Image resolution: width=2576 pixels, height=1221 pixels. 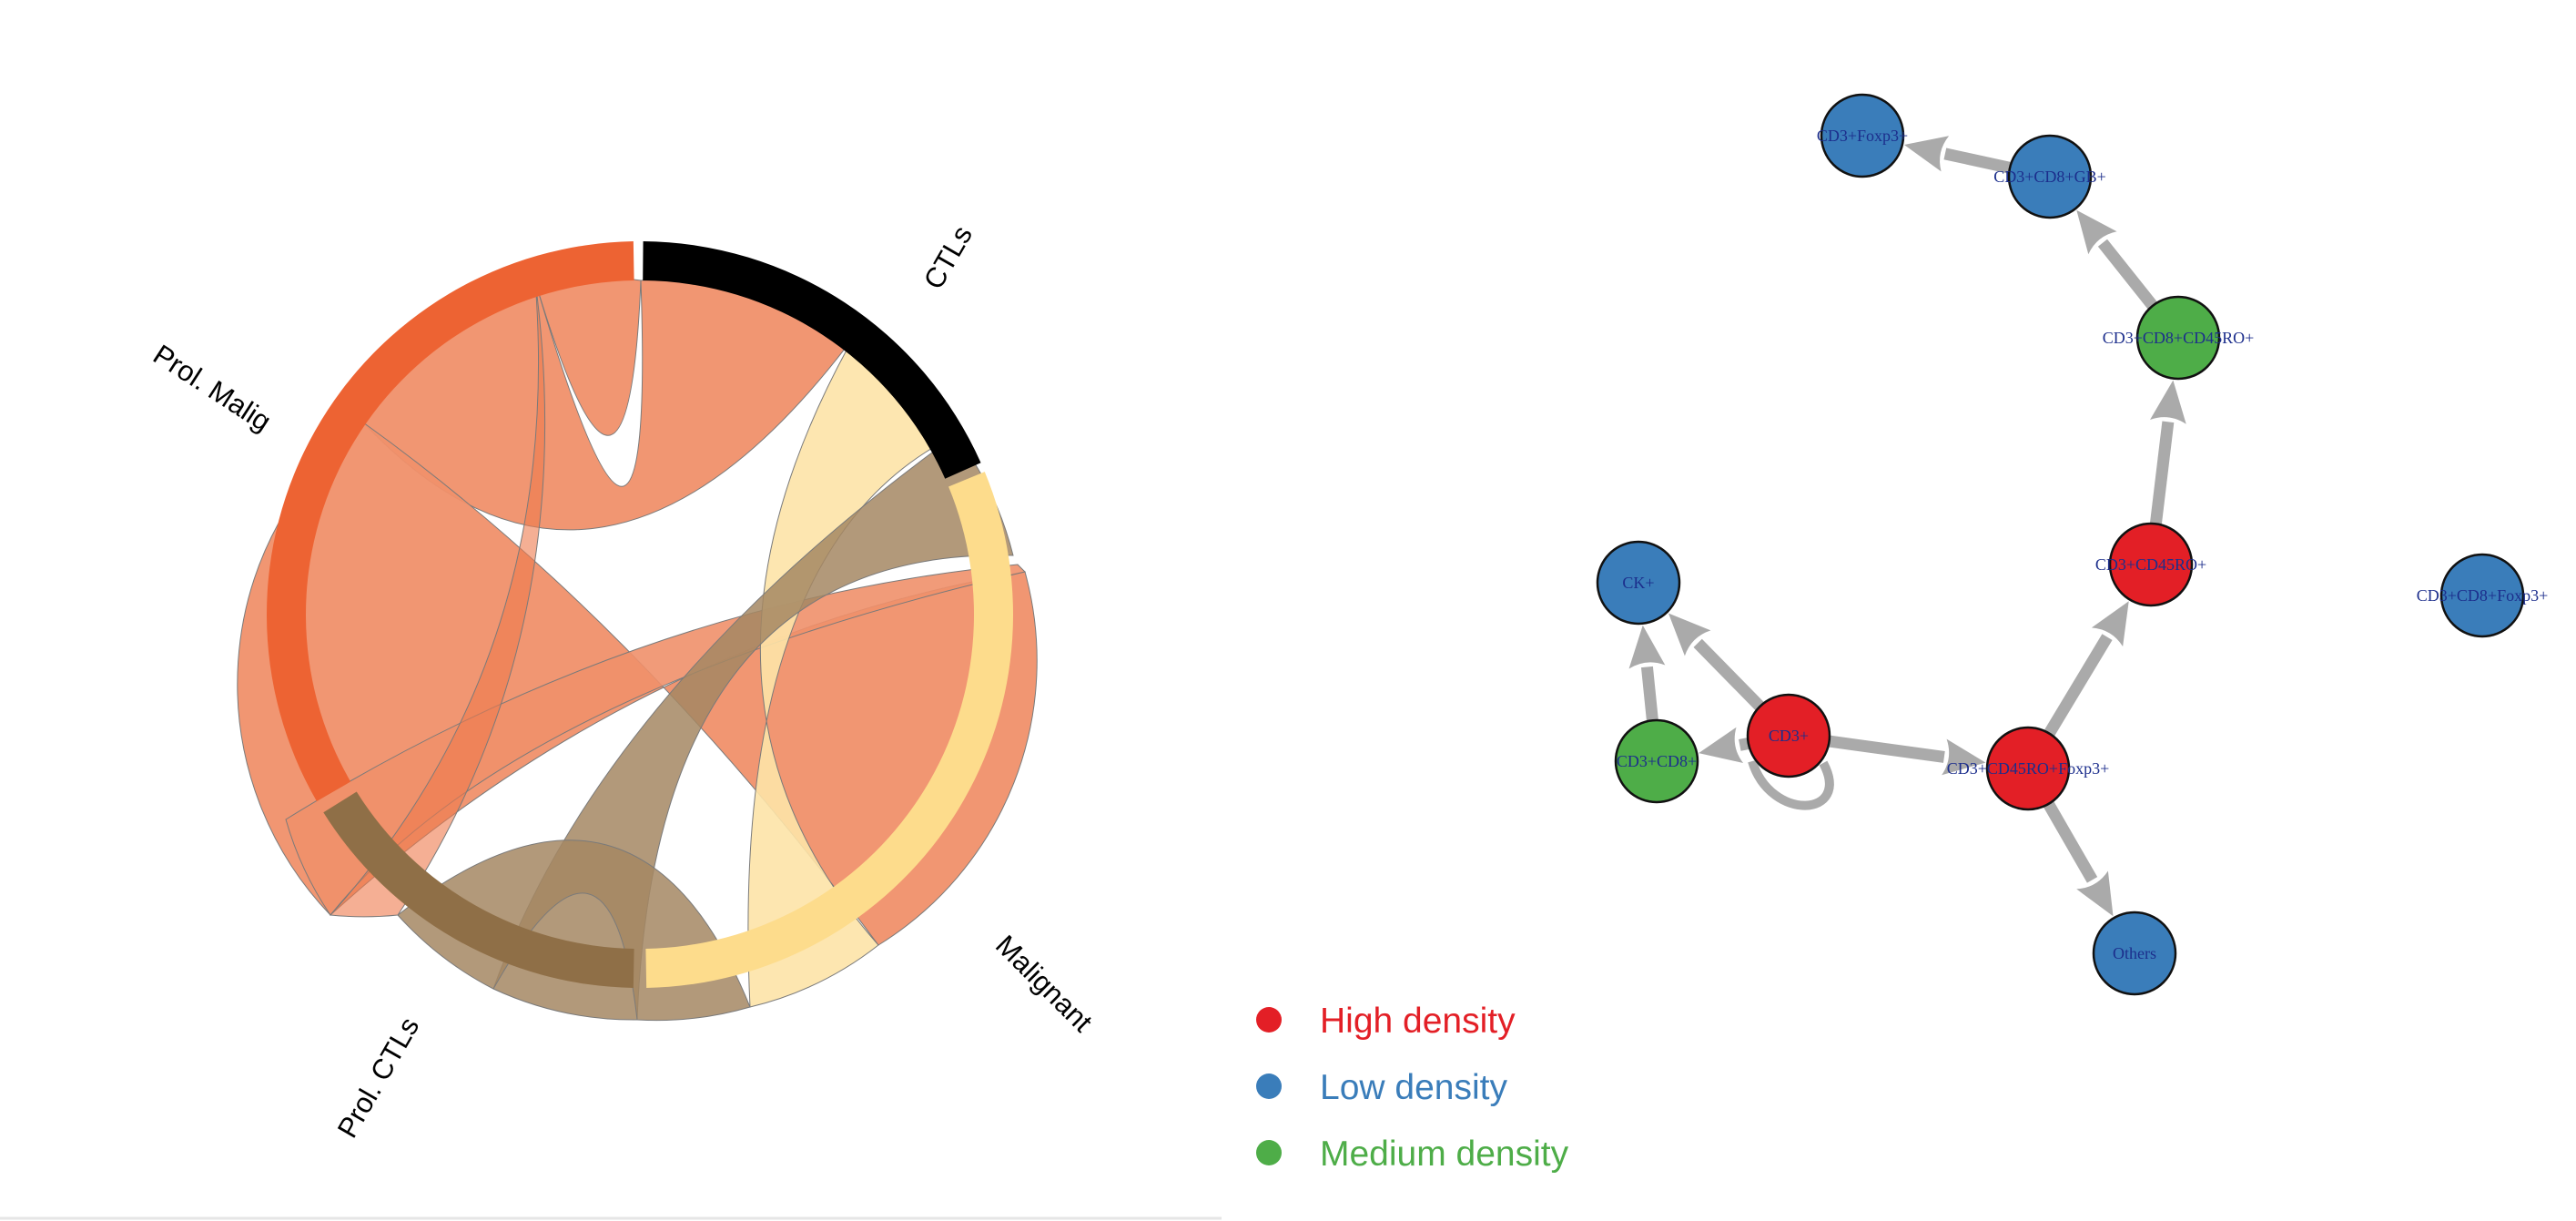 What do you see at coordinates (1269, 1086) in the screenshot?
I see `legend-dot-low` at bounding box center [1269, 1086].